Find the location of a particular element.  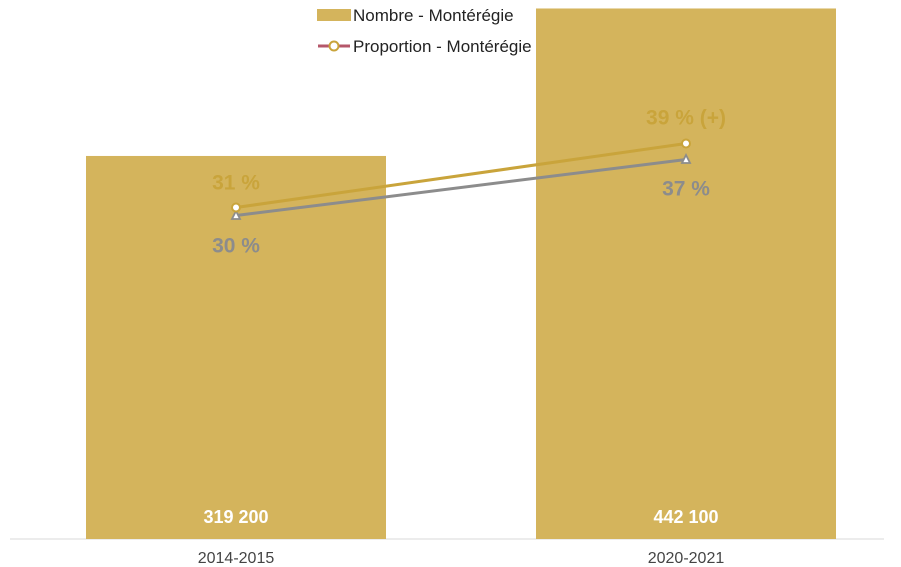

legend-label-line: Proportion - Montérégie is located at coordinates (442, 46).